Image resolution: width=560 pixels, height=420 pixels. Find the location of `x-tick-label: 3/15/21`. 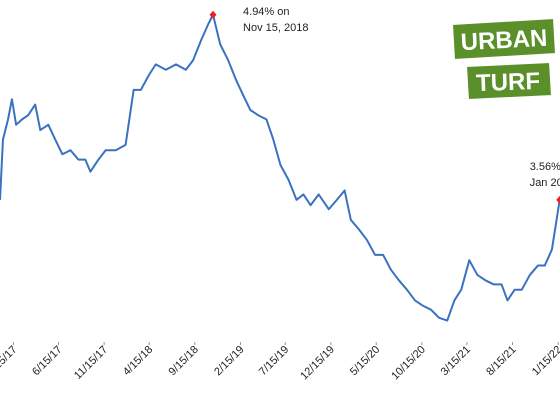

x-tick-label: 3/15/21 is located at coordinates (456, 361).